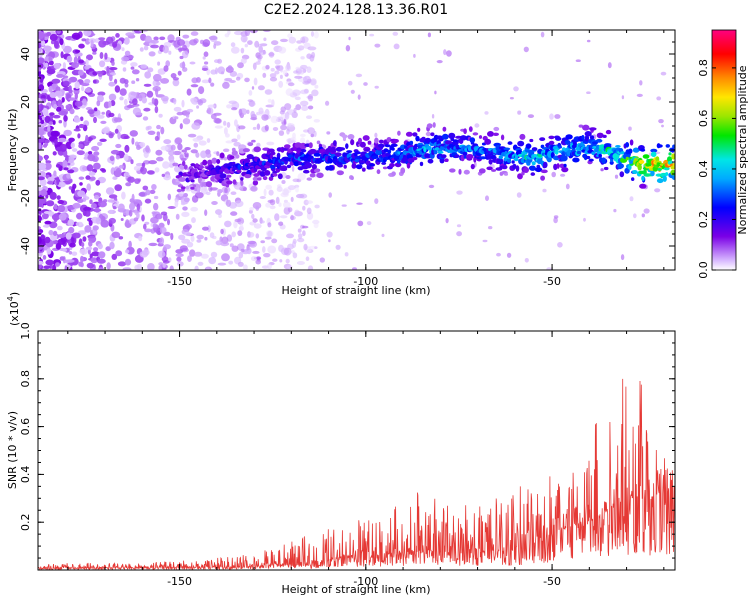 This screenshot has height=600, width=750. I want to click on y-tick-label: 20, so click(25, 102).